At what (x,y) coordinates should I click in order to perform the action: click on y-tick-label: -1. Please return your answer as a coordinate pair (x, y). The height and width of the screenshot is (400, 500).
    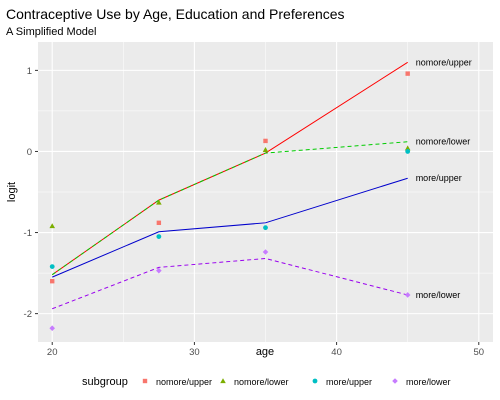
    Looking at the image, I should click on (28, 233).